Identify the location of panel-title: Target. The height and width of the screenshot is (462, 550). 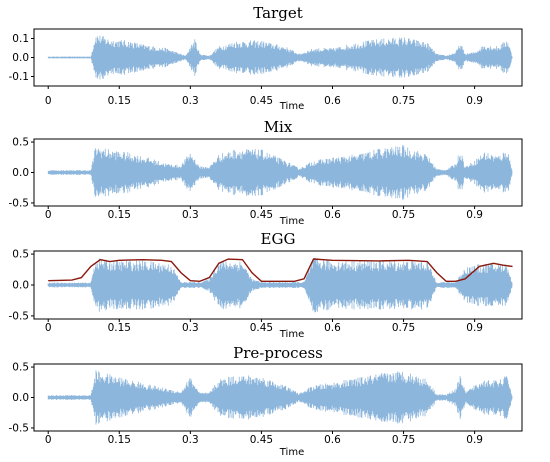
(277, 13).